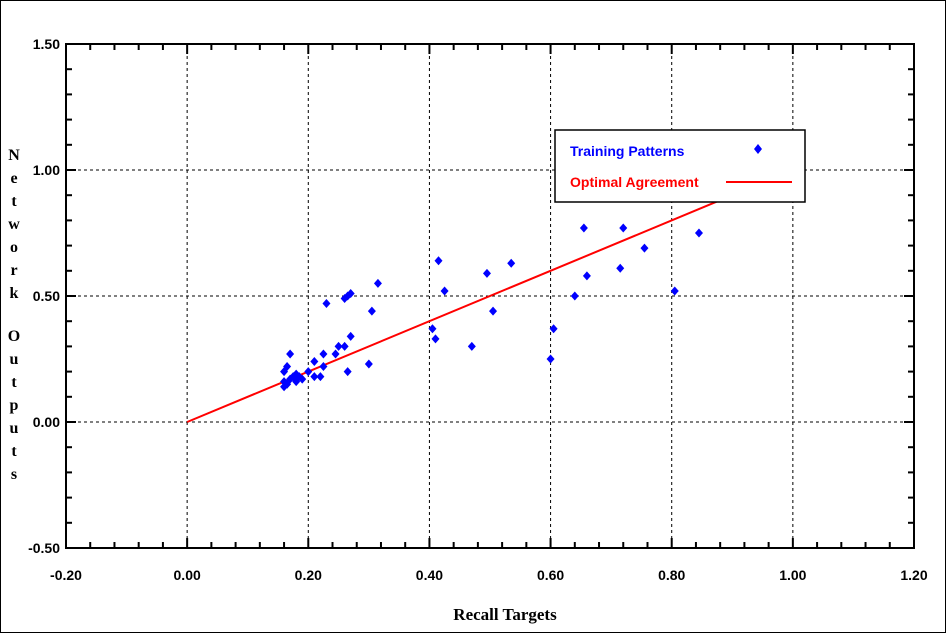 The width and height of the screenshot is (946, 633). I want to click on legend-label-optimal-agreement: Optimal Agreement, so click(634, 182).